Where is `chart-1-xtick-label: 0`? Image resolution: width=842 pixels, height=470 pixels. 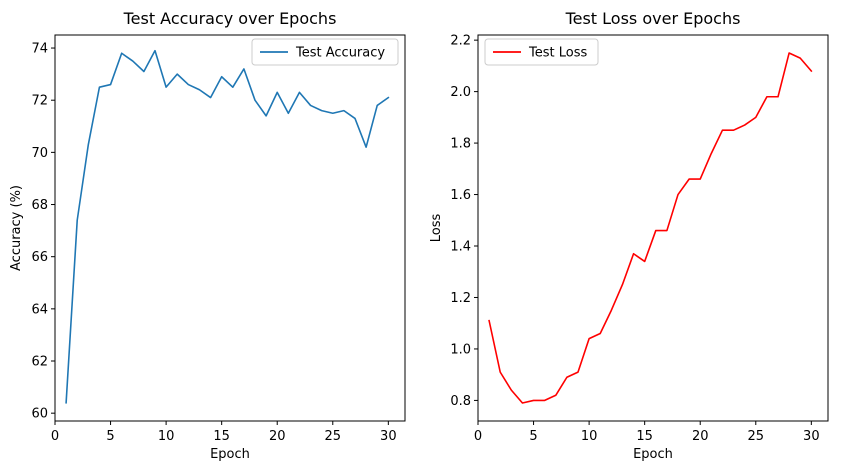
chart-1-xtick-label: 0 is located at coordinates (55, 436).